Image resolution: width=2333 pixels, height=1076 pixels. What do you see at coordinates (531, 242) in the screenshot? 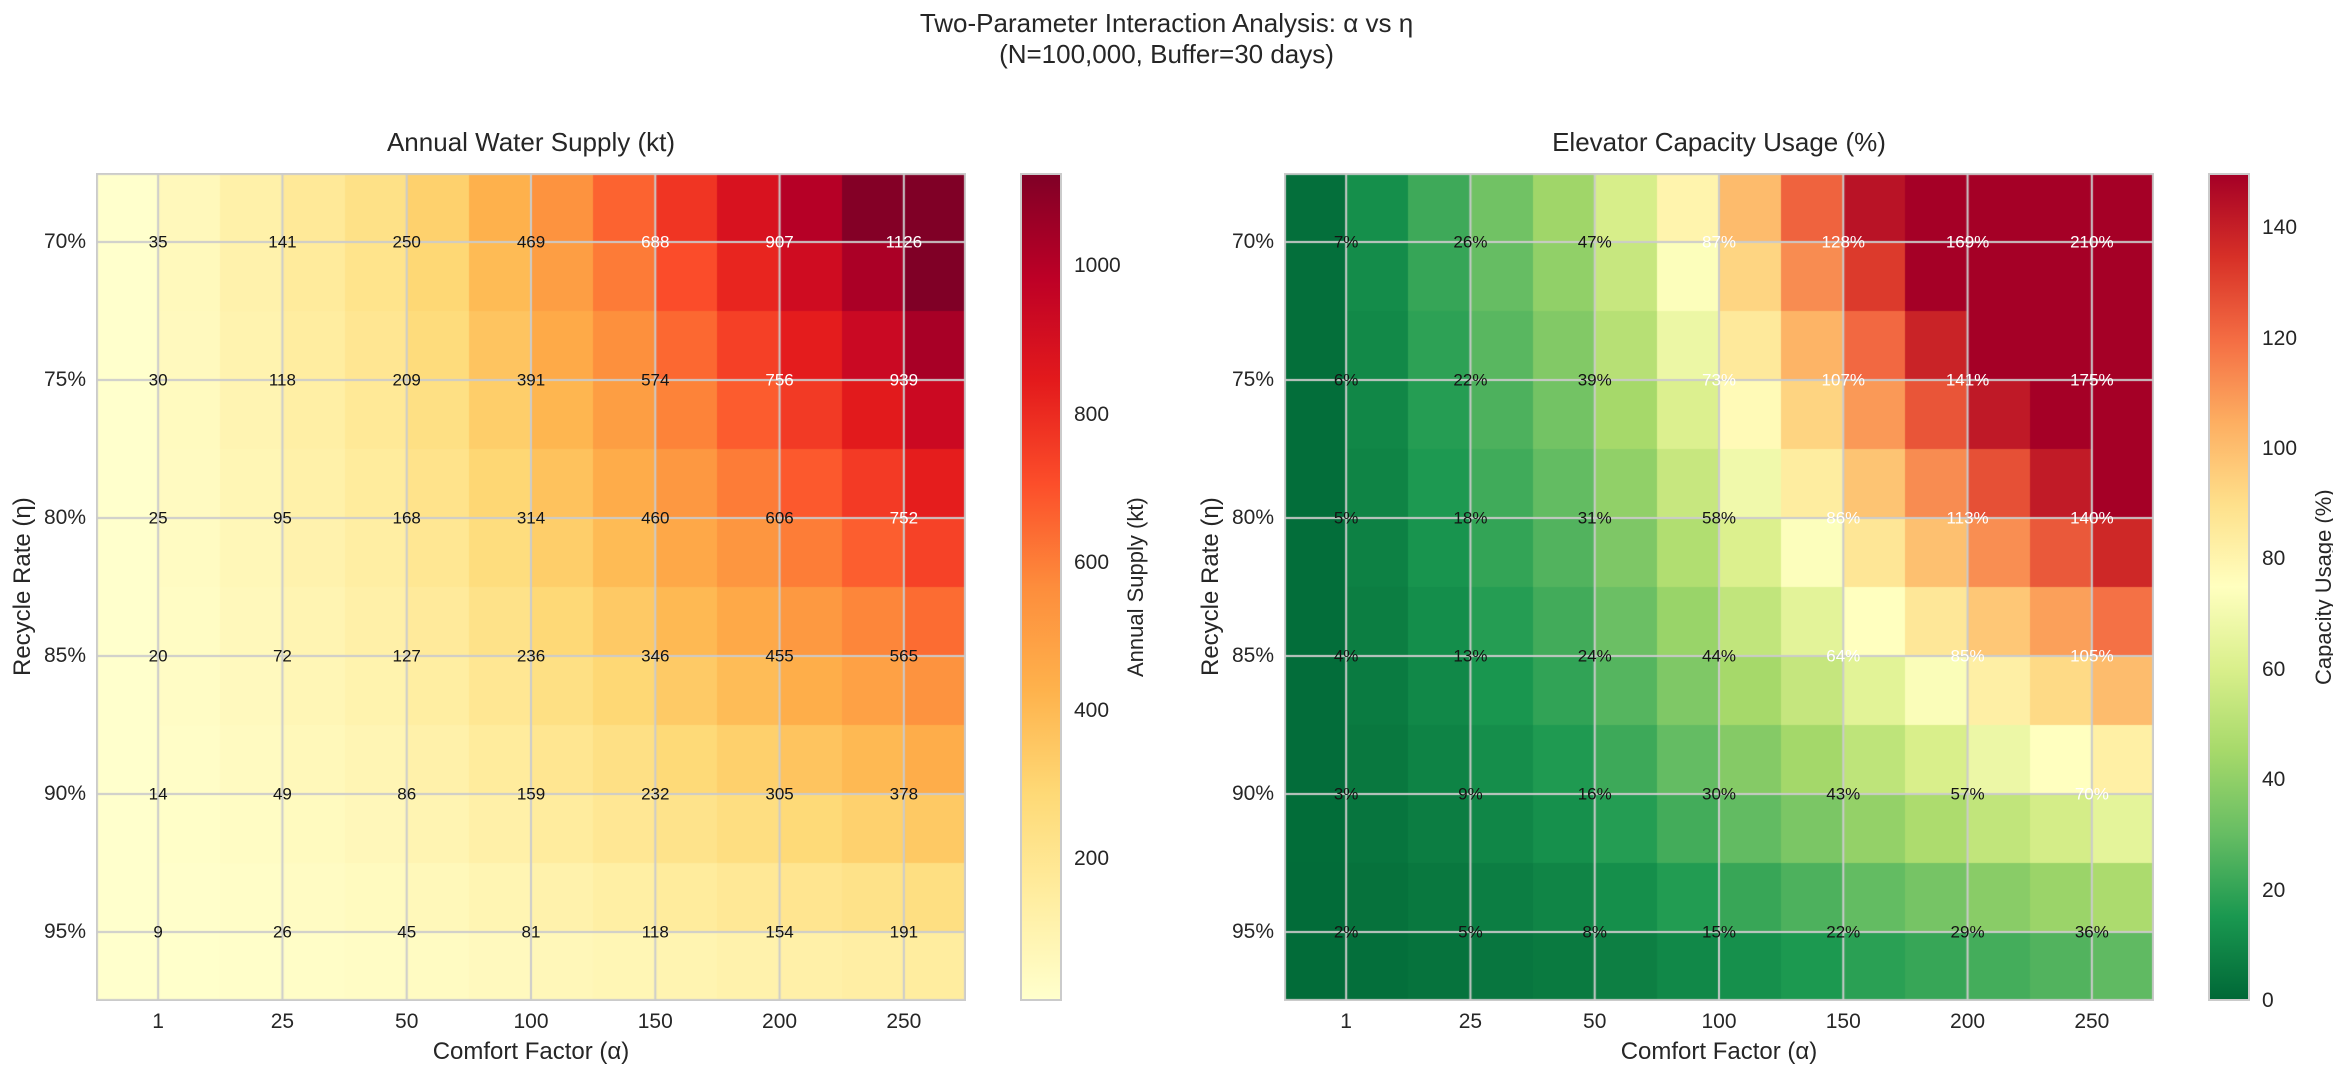
I see `cell-value: 469` at bounding box center [531, 242].